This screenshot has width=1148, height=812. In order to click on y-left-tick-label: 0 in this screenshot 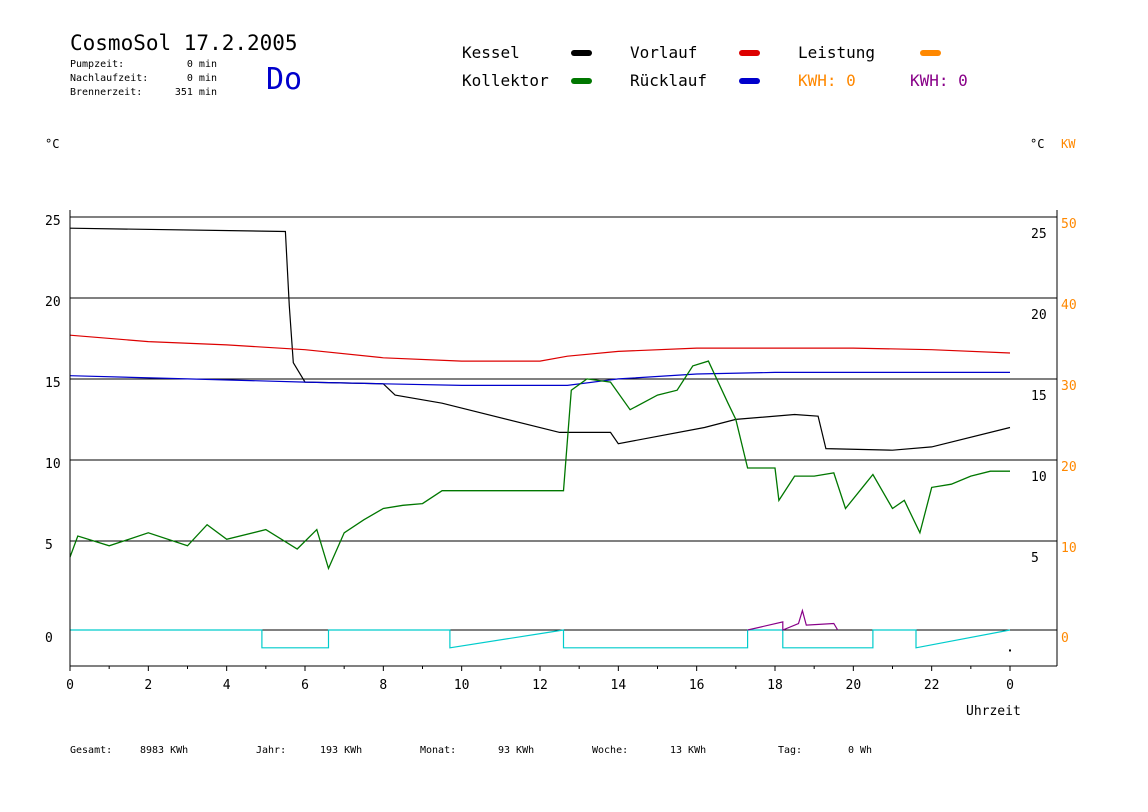, I will do `click(49, 638)`.